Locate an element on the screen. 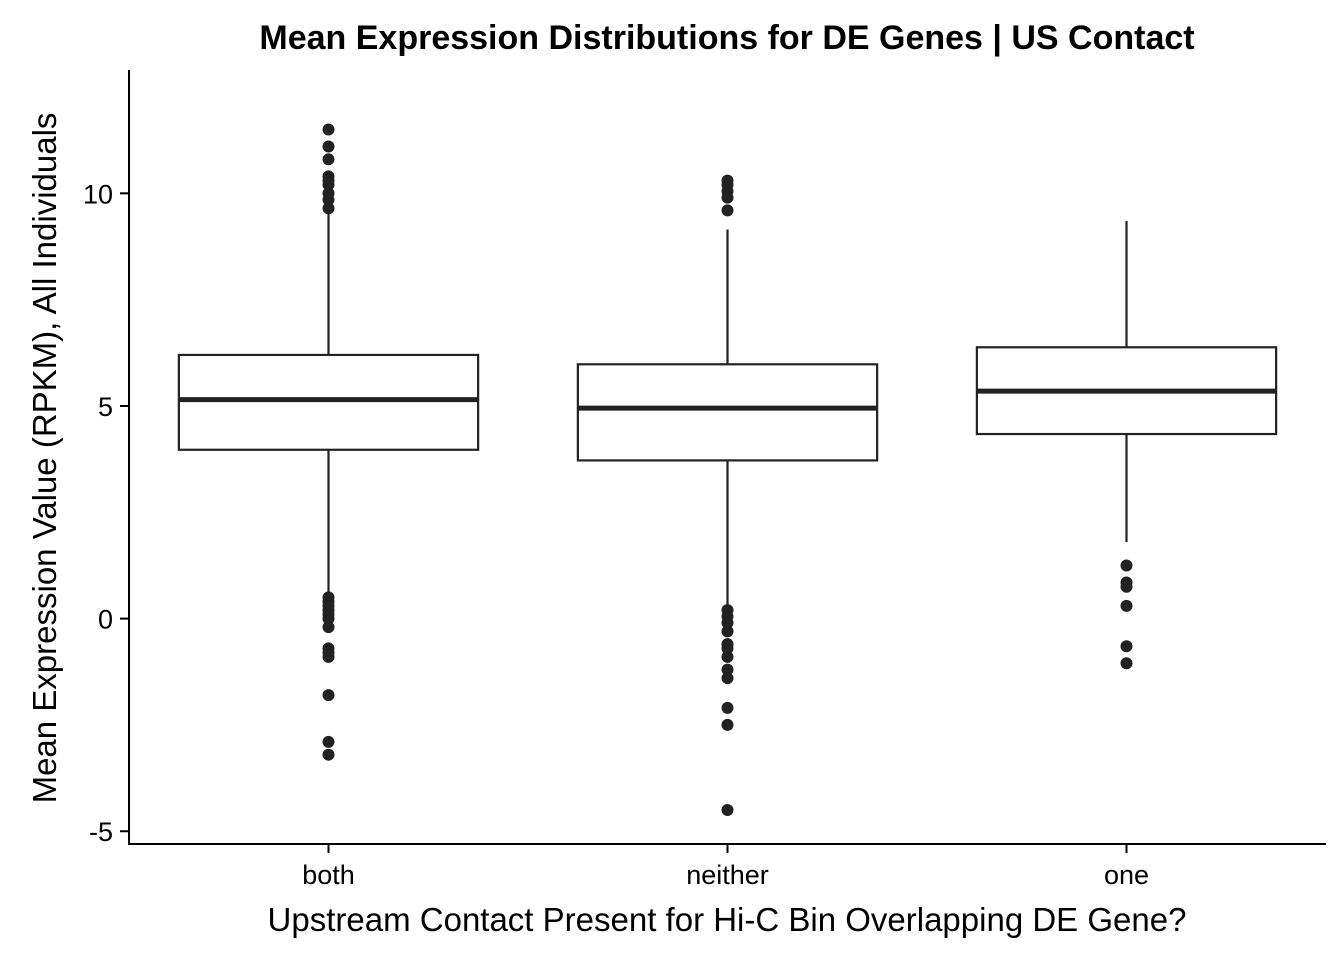  x-tick-label: both is located at coordinates (328, 875).